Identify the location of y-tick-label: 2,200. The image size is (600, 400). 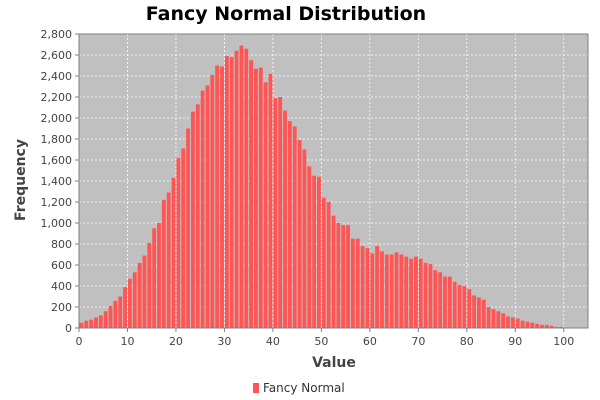
(57, 97).